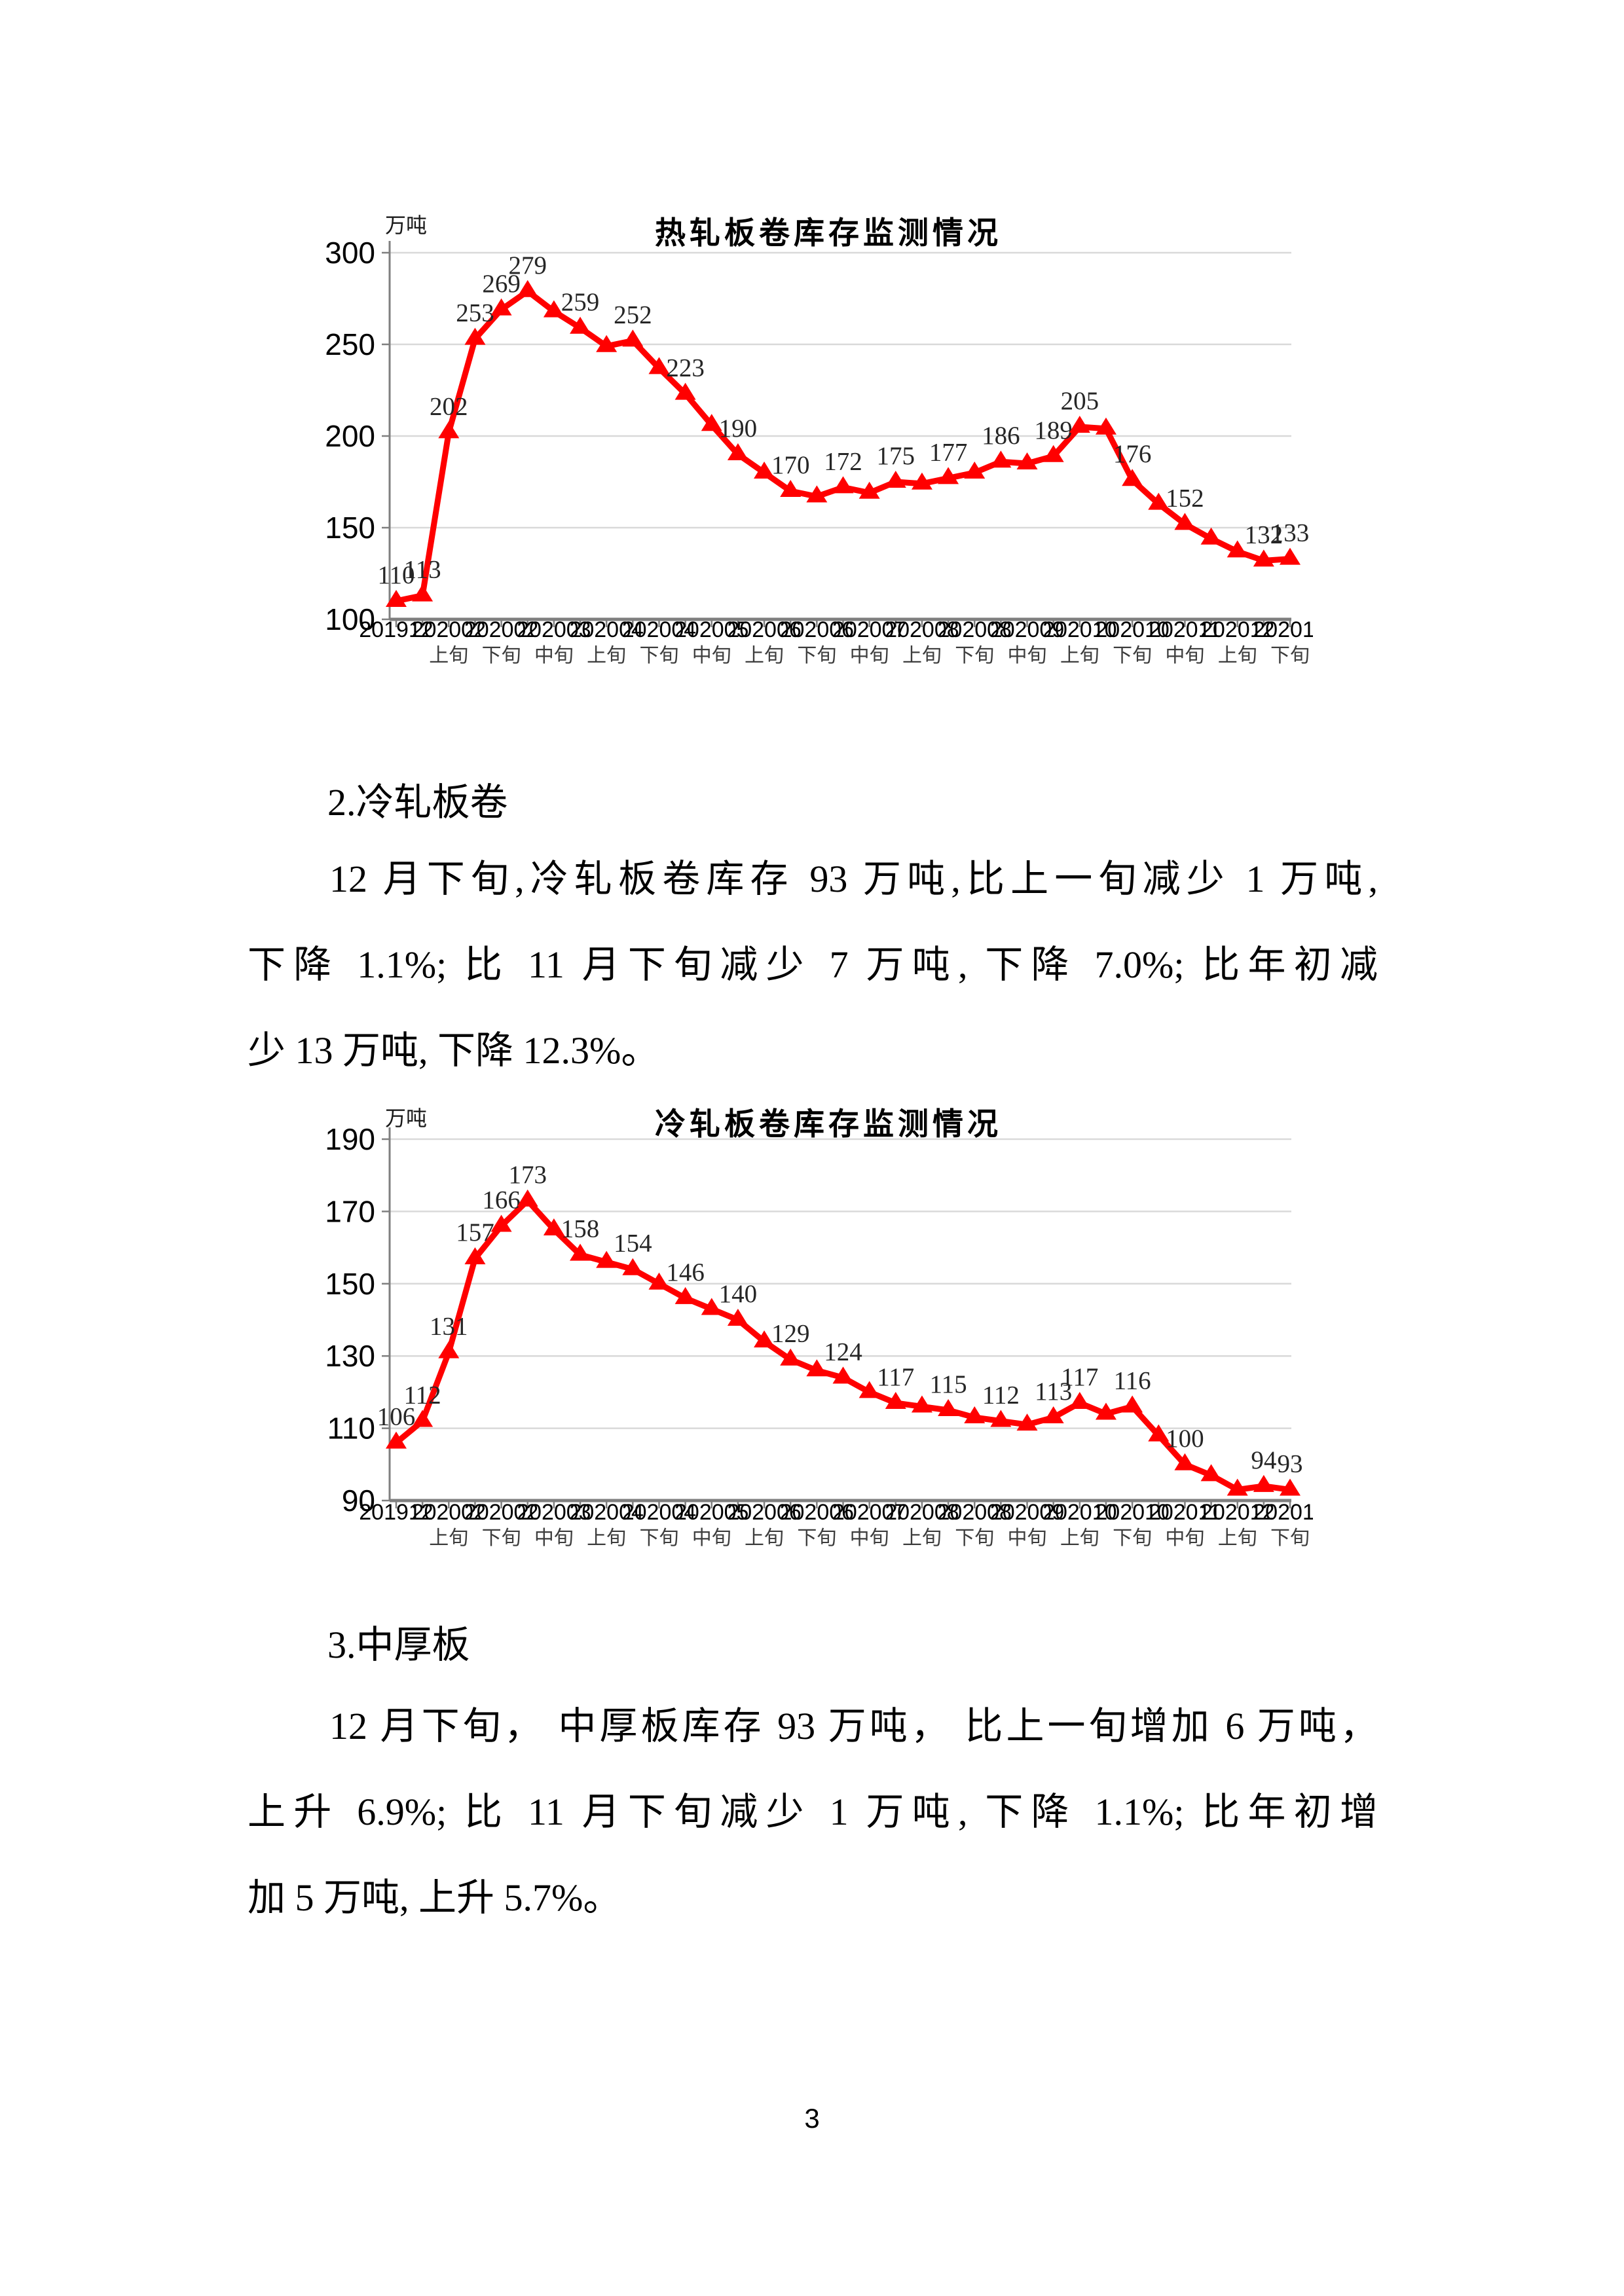 The image size is (1624, 2296). Describe the element at coordinates (1283, 1512) in the screenshot. I see `x-tick-label: 202012` at that location.